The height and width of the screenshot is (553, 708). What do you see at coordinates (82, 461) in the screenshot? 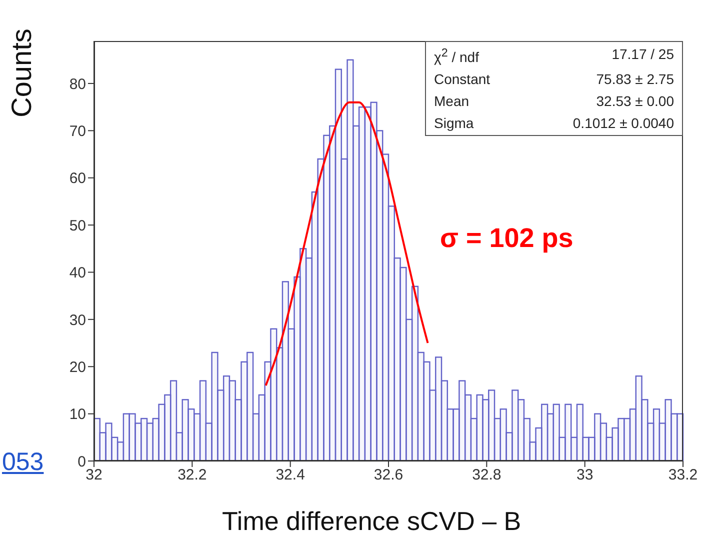
I see `y-tick-label: 0` at bounding box center [82, 461].